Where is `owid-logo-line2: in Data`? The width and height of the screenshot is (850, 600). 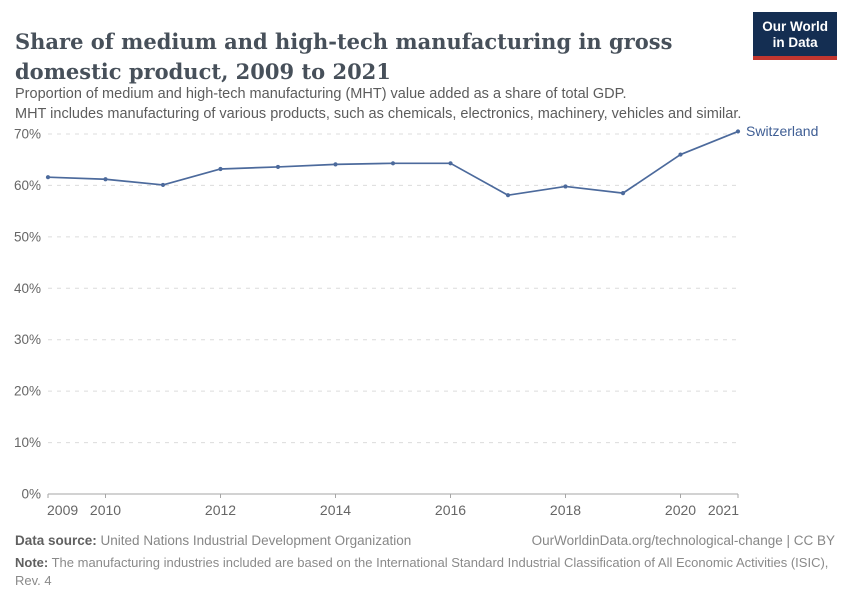 owid-logo-line2: in Data is located at coordinates (795, 42).